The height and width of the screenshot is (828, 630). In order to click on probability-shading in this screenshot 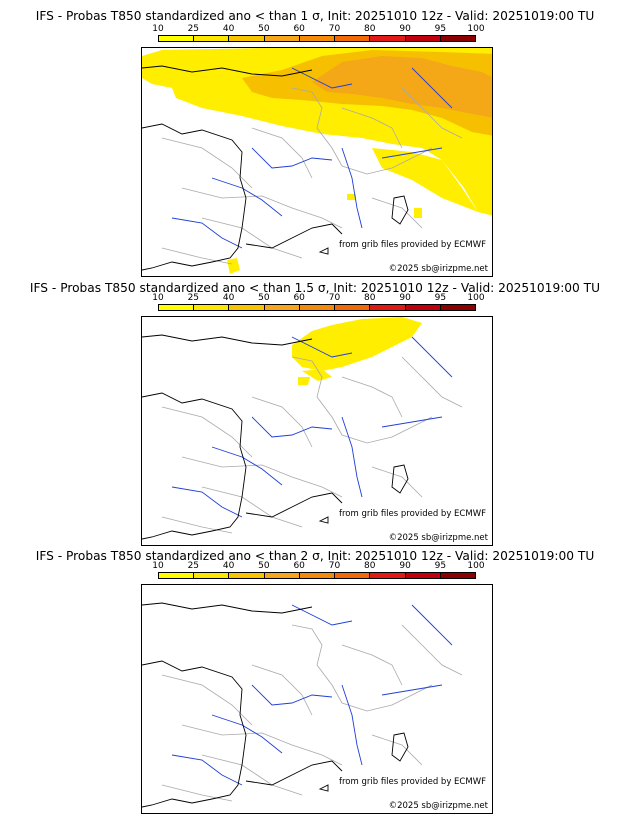, I will do `click(357, 351)`.